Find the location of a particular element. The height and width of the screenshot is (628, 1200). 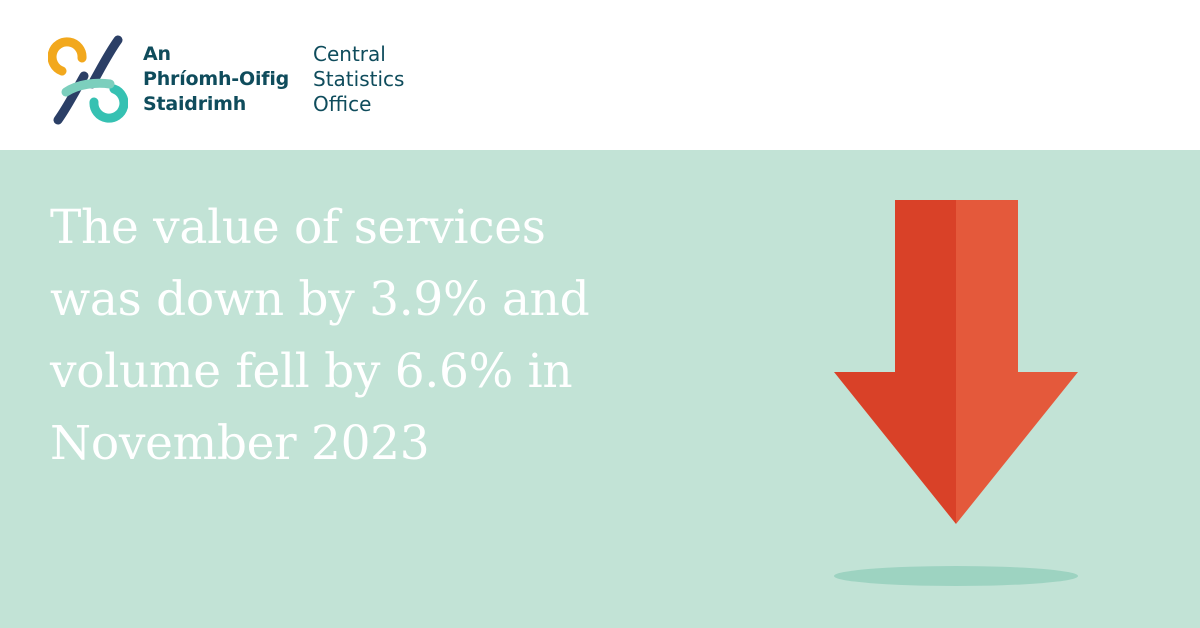

headline-line: volume fell by 6.6% in is located at coordinates (311, 371).